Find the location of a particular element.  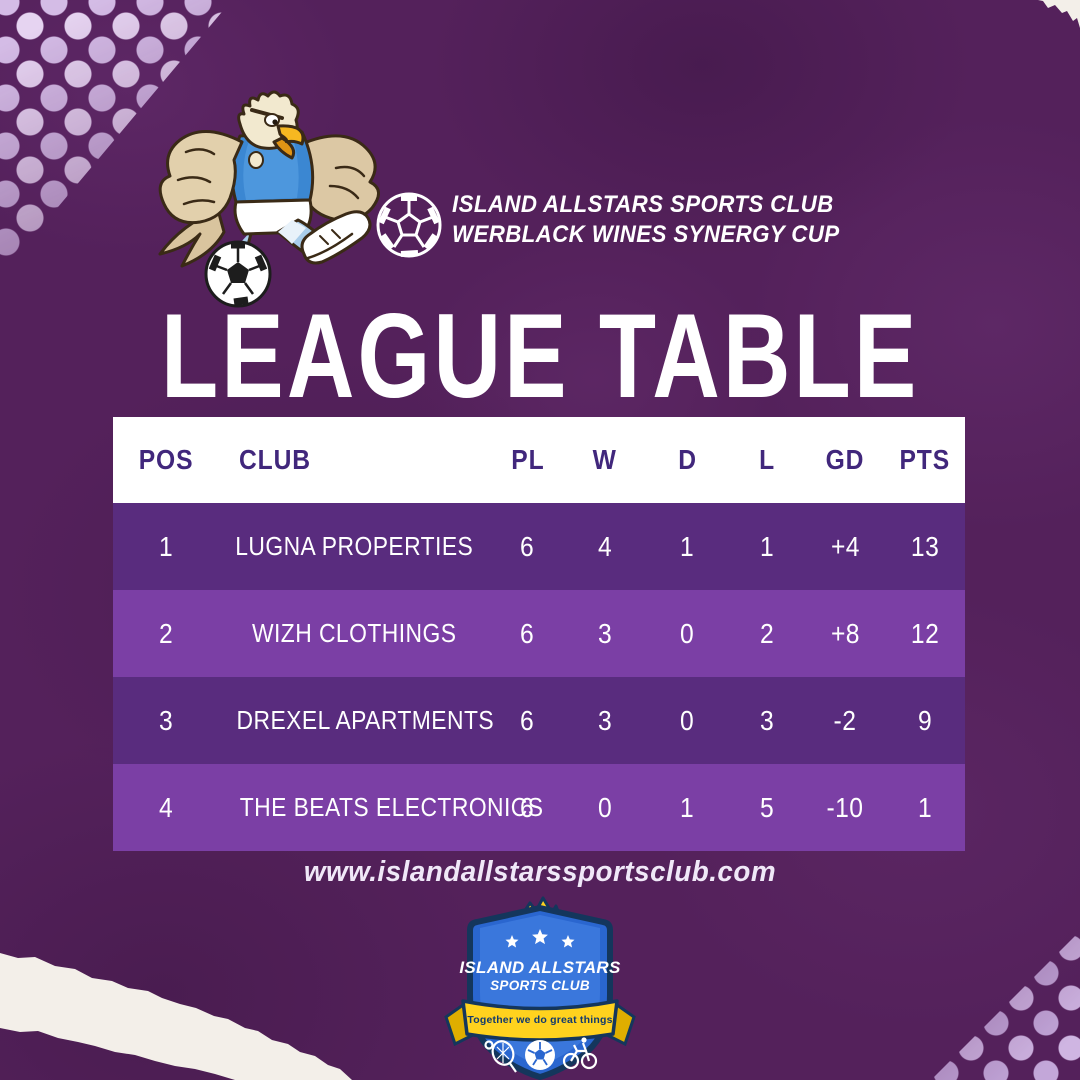

cell-pos: 3 is located at coordinates (166, 720).